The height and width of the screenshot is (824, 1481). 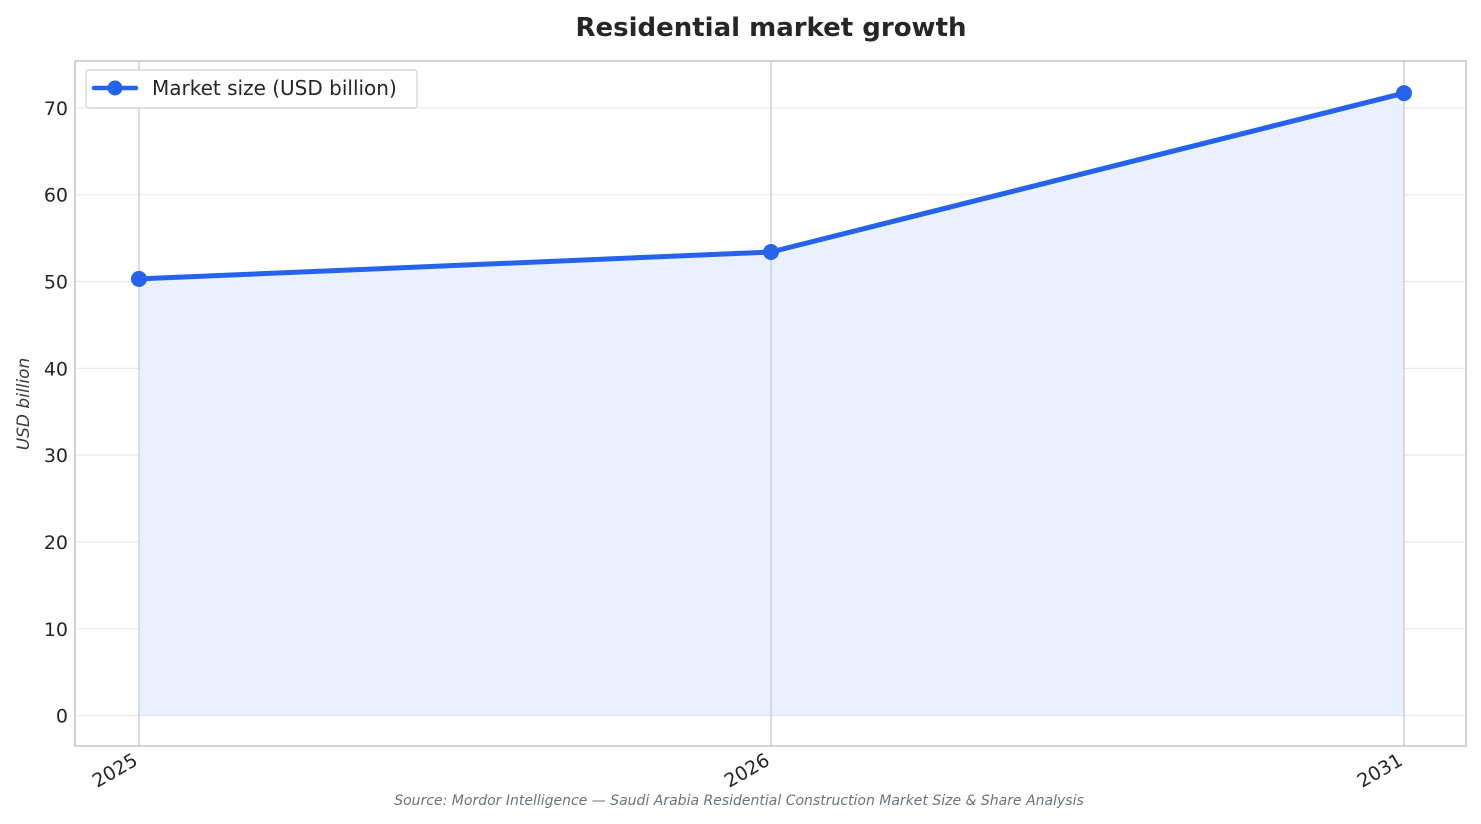 What do you see at coordinates (115, 770) in the screenshot?
I see `x-tick-label: 2025` at bounding box center [115, 770].